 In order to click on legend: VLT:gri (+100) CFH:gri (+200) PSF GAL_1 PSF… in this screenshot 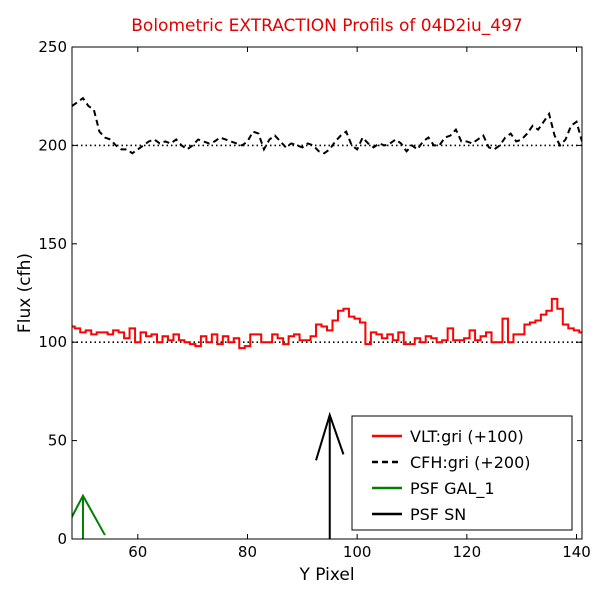, I will do `click(462, 473)`.